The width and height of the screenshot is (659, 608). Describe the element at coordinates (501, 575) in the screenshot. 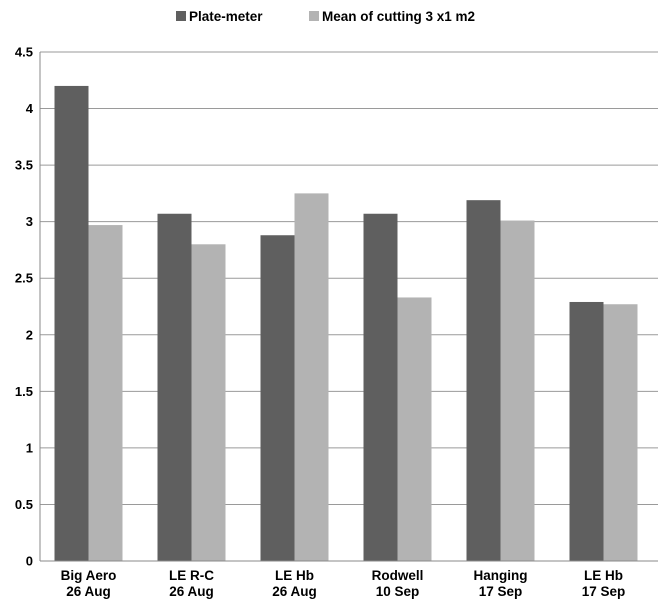

I see `x-category-label: Hanging` at that location.